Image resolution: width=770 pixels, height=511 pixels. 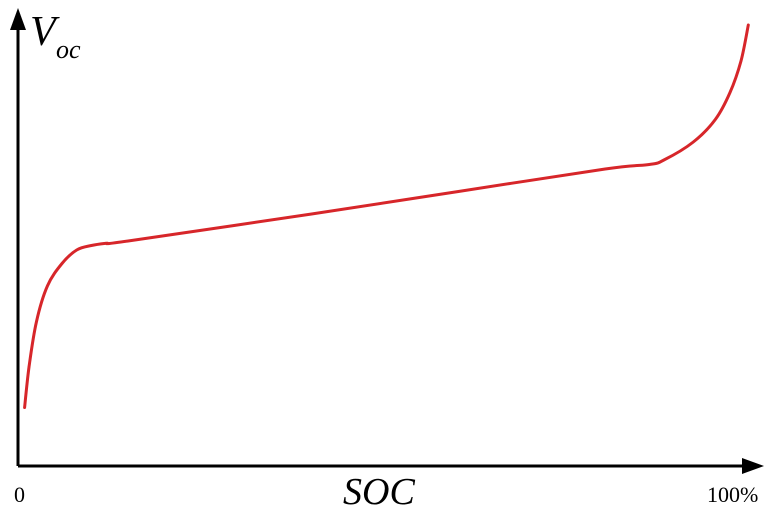 I want to click on x-tick-end: 100%, so click(x=732, y=494).